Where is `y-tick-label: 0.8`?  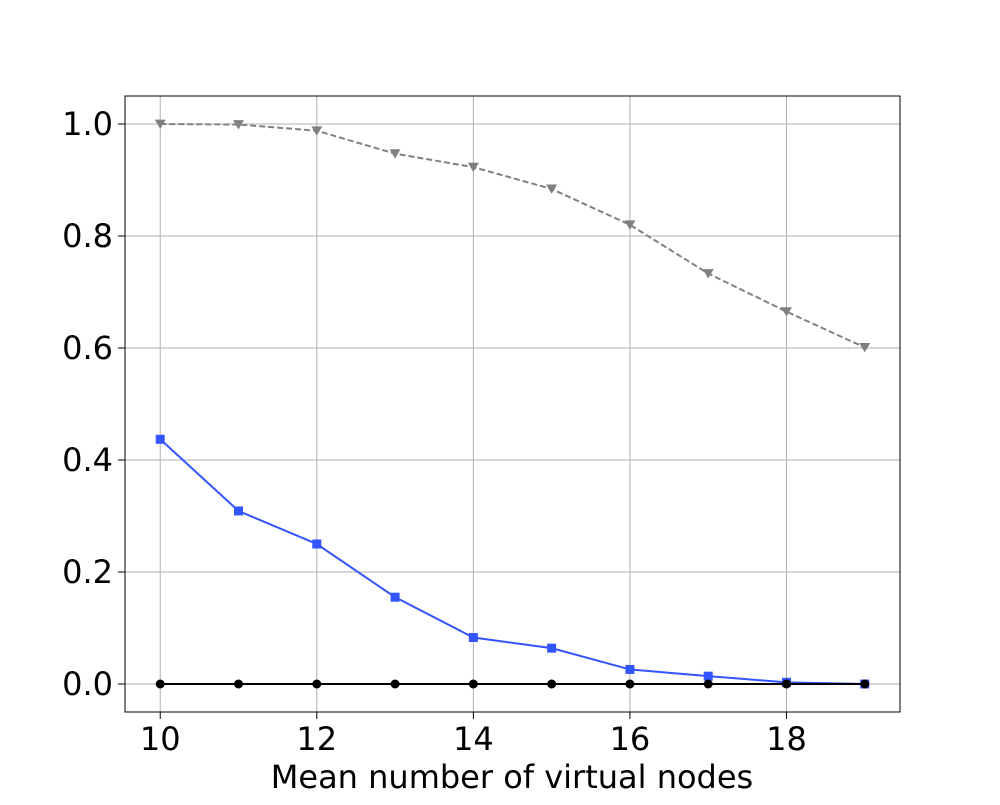 y-tick-label: 0.8 is located at coordinates (87, 236).